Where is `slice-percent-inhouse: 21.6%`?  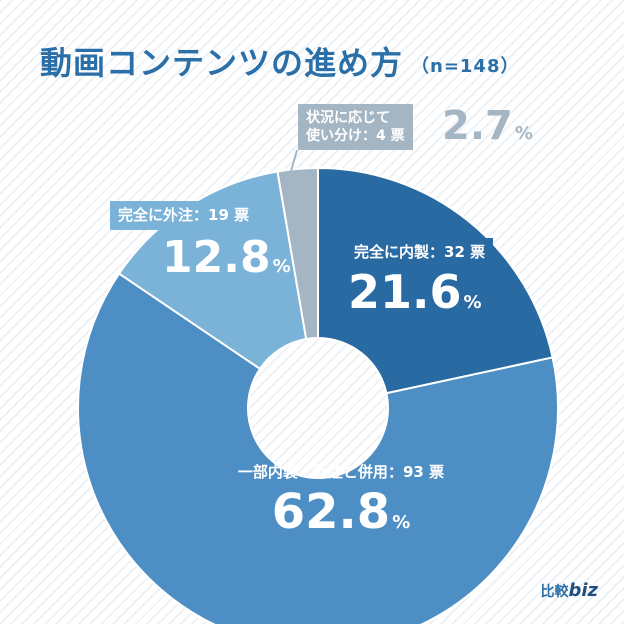 slice-percent-inhouse: 21.6% is located at coordinates (420, 292).